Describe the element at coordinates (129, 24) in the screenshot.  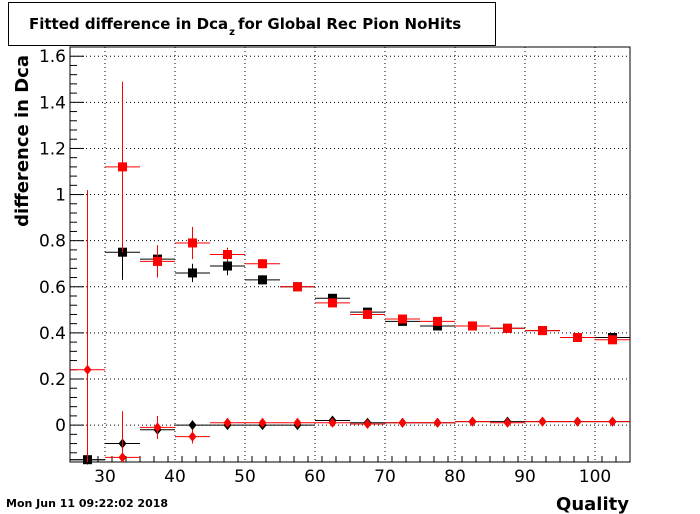
I see `chart-title-main: Fitted difference in Dca` at that location.